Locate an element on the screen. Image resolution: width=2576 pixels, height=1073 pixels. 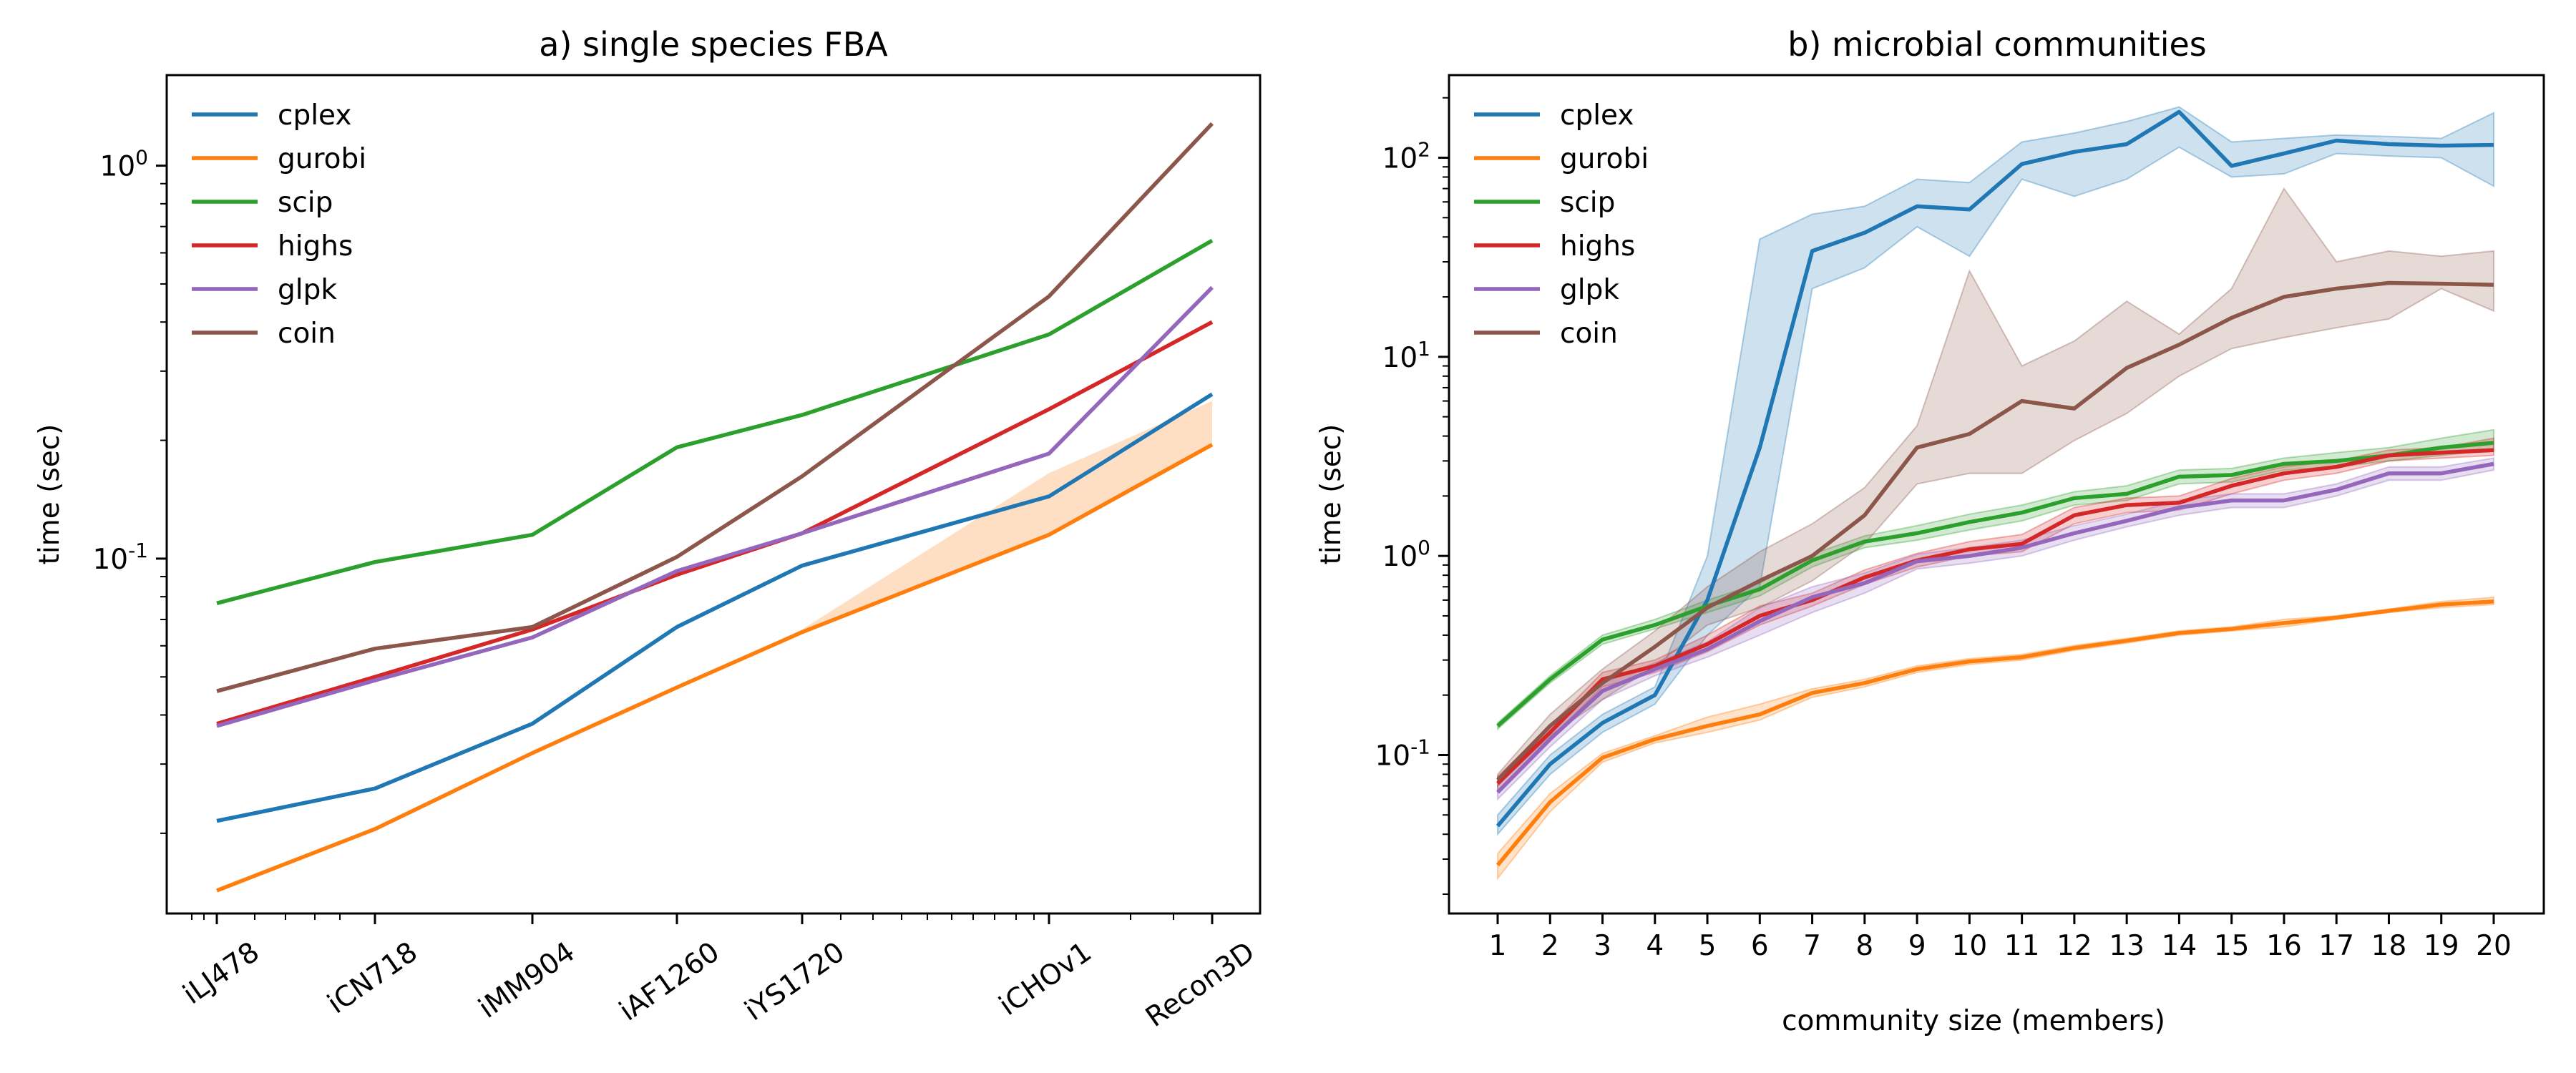
panel-b-y-tick-label-10-0: 10⁰ is located at coordinates (1406, 554).